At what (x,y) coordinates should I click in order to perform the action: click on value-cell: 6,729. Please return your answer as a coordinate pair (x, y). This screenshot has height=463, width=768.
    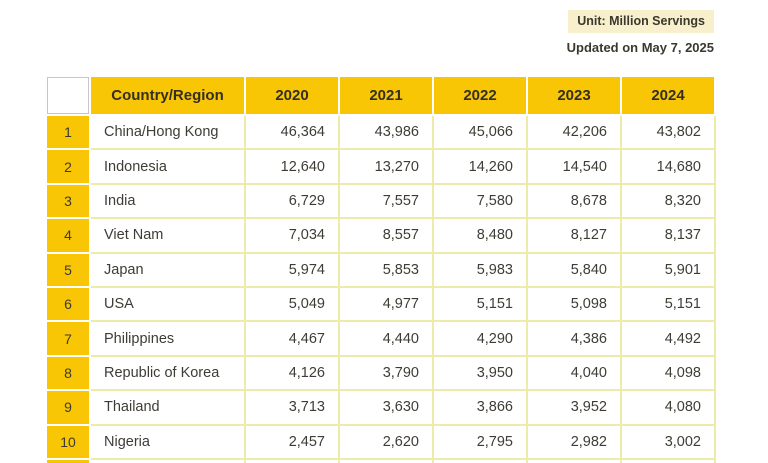
    Looking at the image, I should click on (292, 201).